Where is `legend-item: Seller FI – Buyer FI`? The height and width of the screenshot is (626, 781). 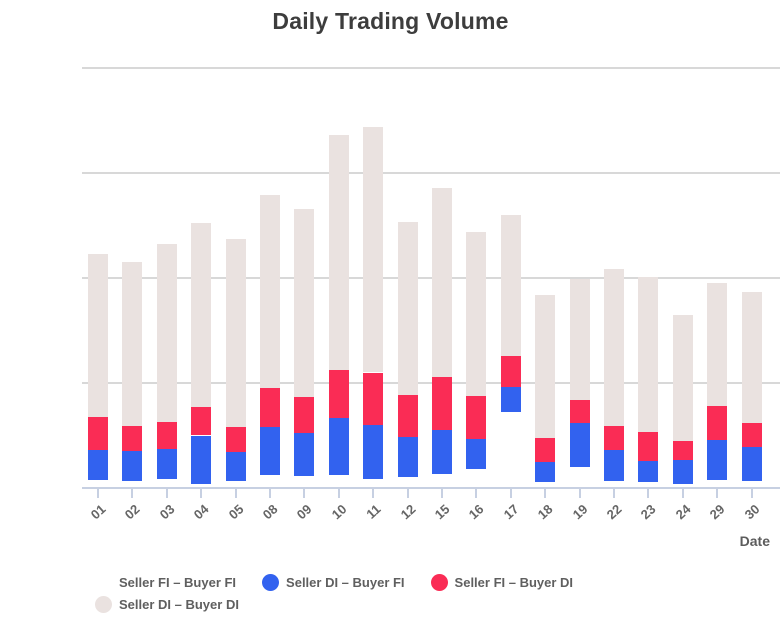 legend-item: Seller FI – Buyer FI is located at coordinates (165, 582).